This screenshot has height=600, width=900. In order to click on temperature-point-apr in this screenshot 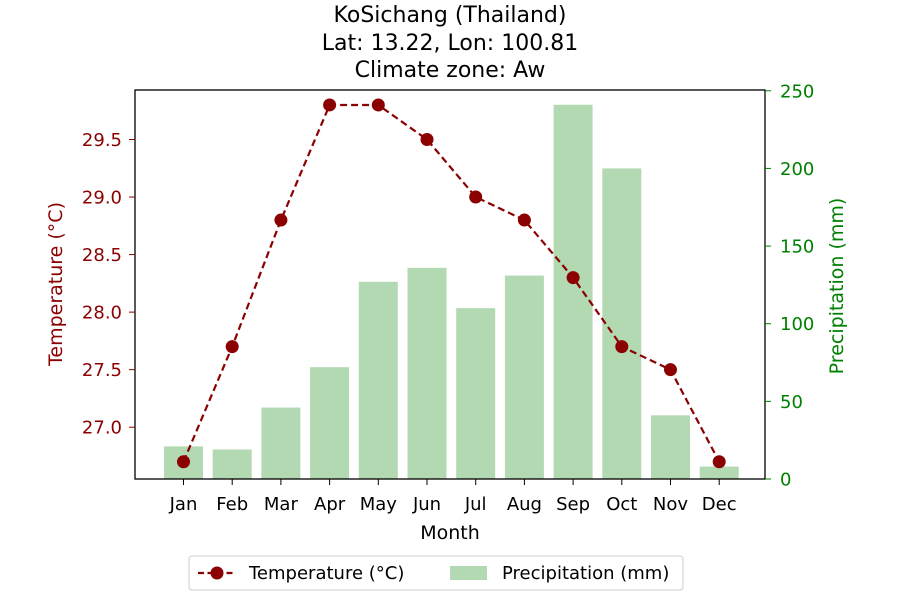, I will do `click(330, 105)`.